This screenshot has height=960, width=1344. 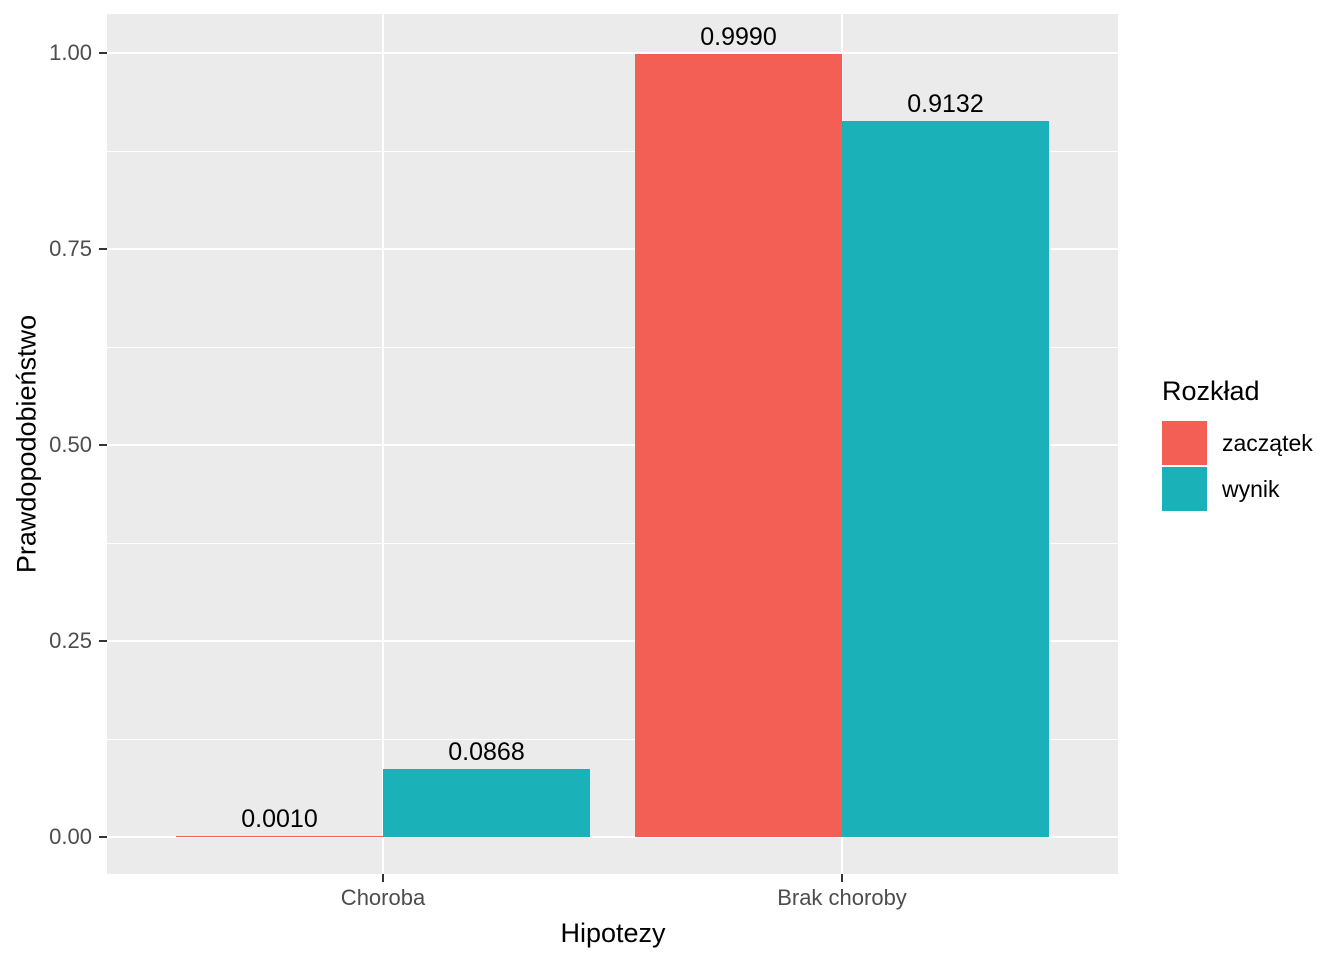 What do you see at coordinates (1211, 391) in the screenshot?
I see `legend-title: Rozkład` at bounding box center [1211, 391].